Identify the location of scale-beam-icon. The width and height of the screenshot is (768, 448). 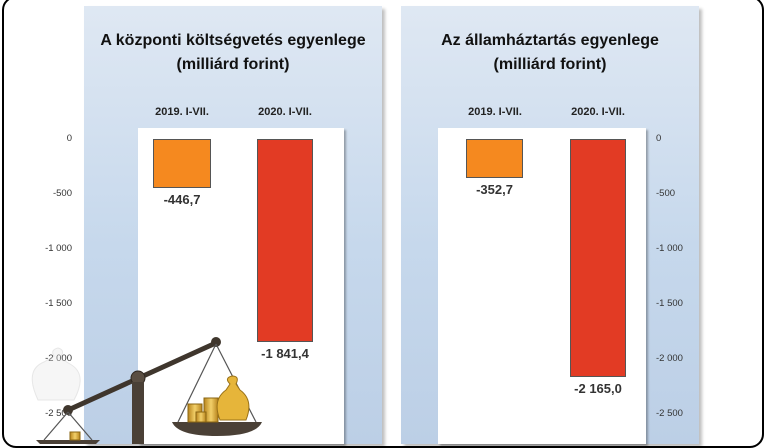
(142, 376).